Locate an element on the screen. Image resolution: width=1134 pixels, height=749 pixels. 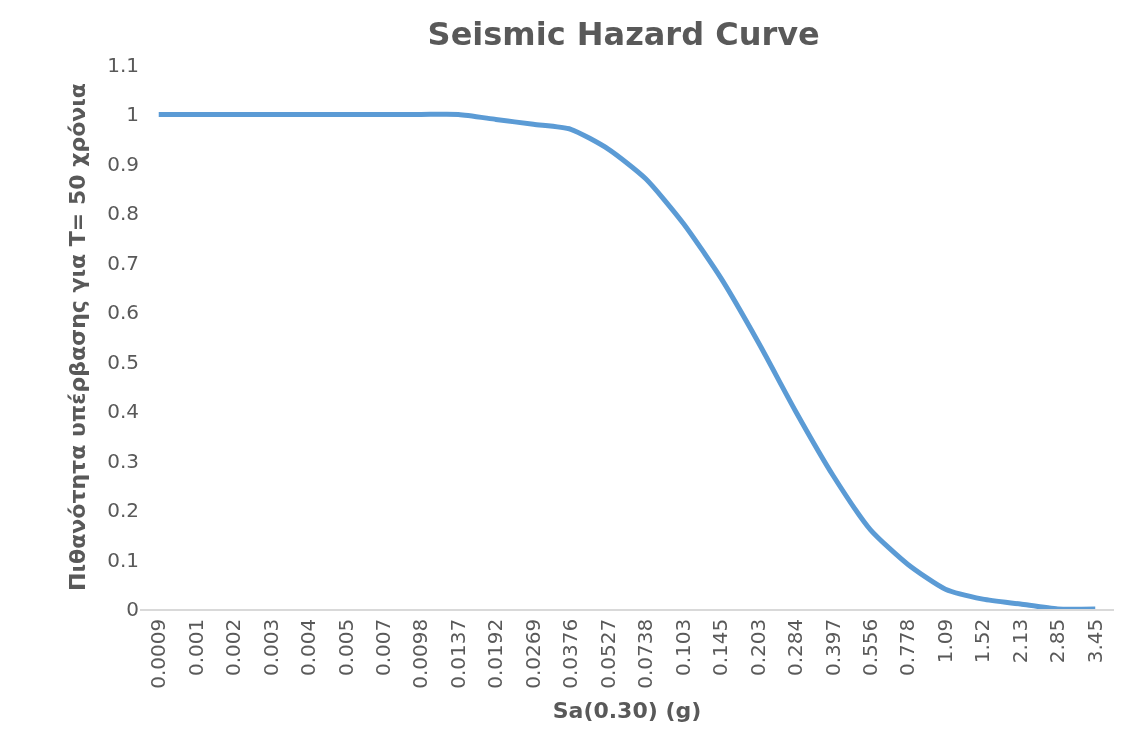
y-tick-label: 0.5 is located at coordinates (123, 361).